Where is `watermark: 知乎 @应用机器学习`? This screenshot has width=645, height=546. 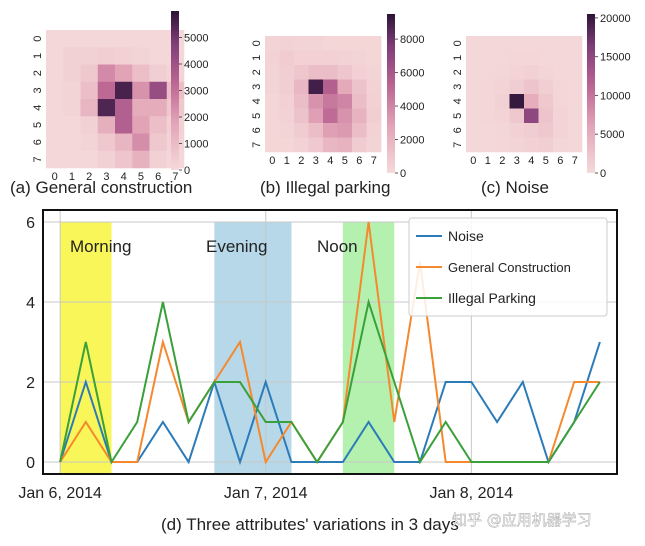 watermark: 知乎 @应用机器学习 is located at coordinates (522, 520).